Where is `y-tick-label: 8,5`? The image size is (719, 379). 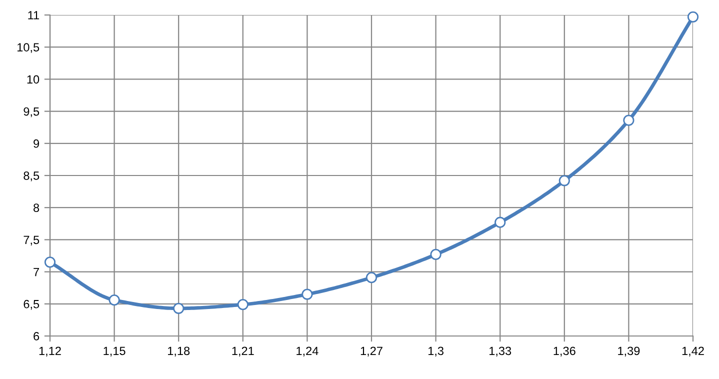 y-tick-label: 8,5 is located at coordinates (32, 177).